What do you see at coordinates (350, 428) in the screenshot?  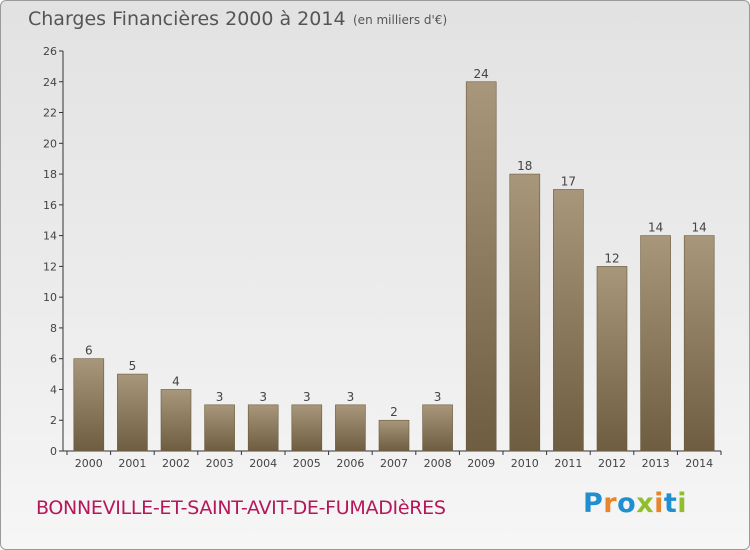 I see `bar-2006` at bounding box center [350, 428].